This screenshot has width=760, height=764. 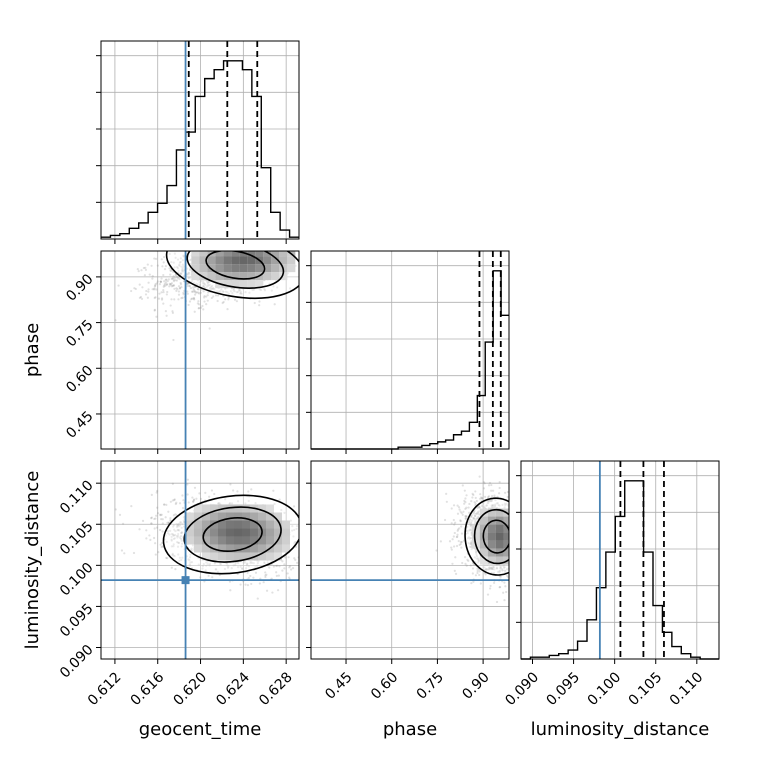 I want to click on x-axis-label-geocent_time: geocent_time, so click(x=200, y=729).